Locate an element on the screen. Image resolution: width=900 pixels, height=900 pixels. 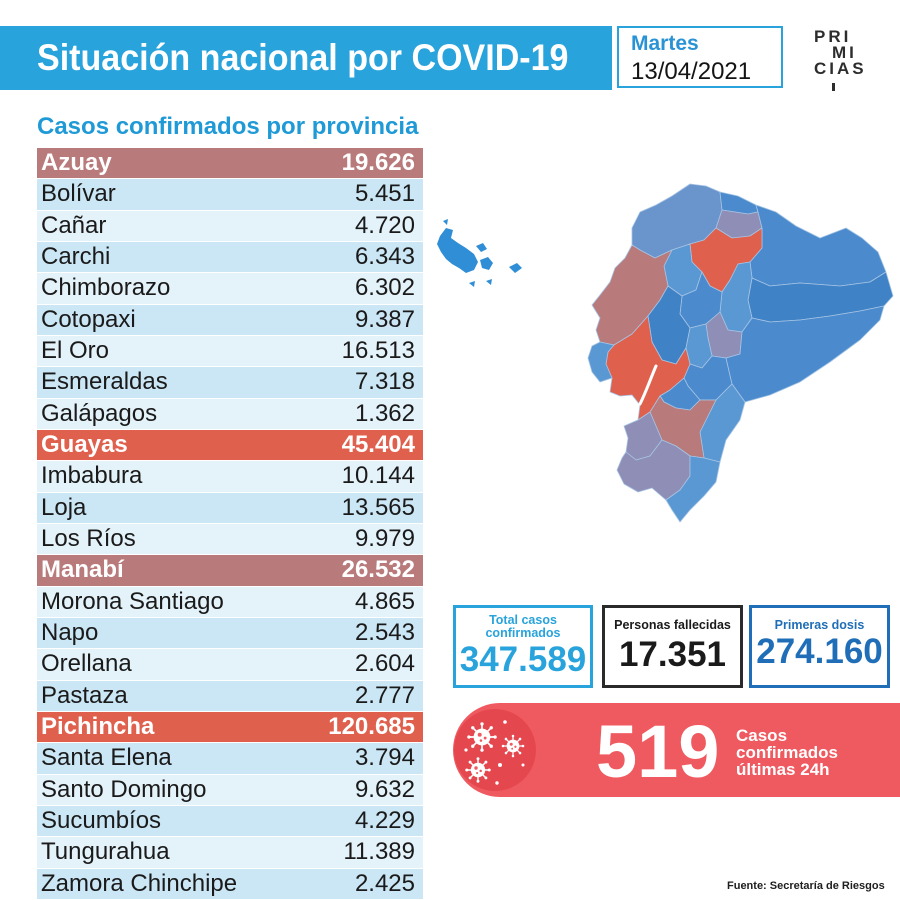
province-name: Santo Domingo is located at coordinates (124, 789).